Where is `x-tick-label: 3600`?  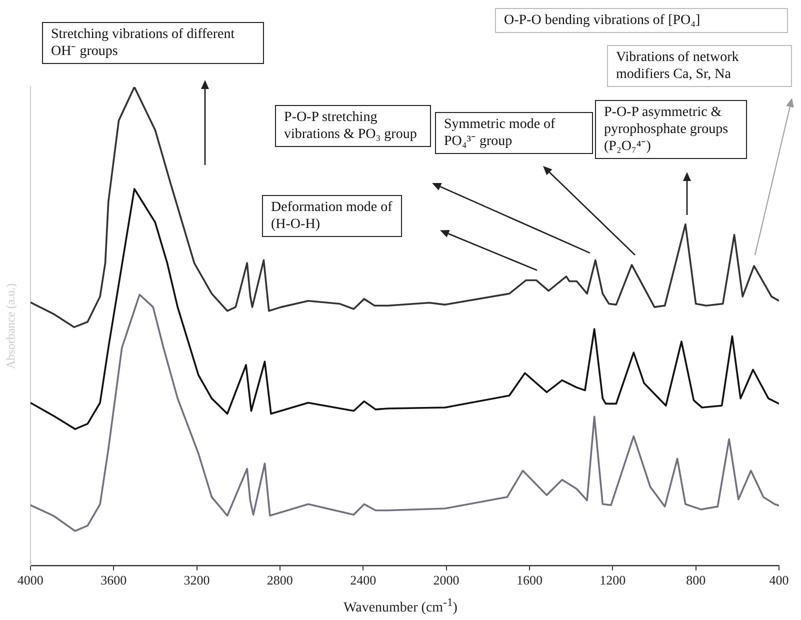
x-tick-label: 3600 is located at coordinates (113, 580).